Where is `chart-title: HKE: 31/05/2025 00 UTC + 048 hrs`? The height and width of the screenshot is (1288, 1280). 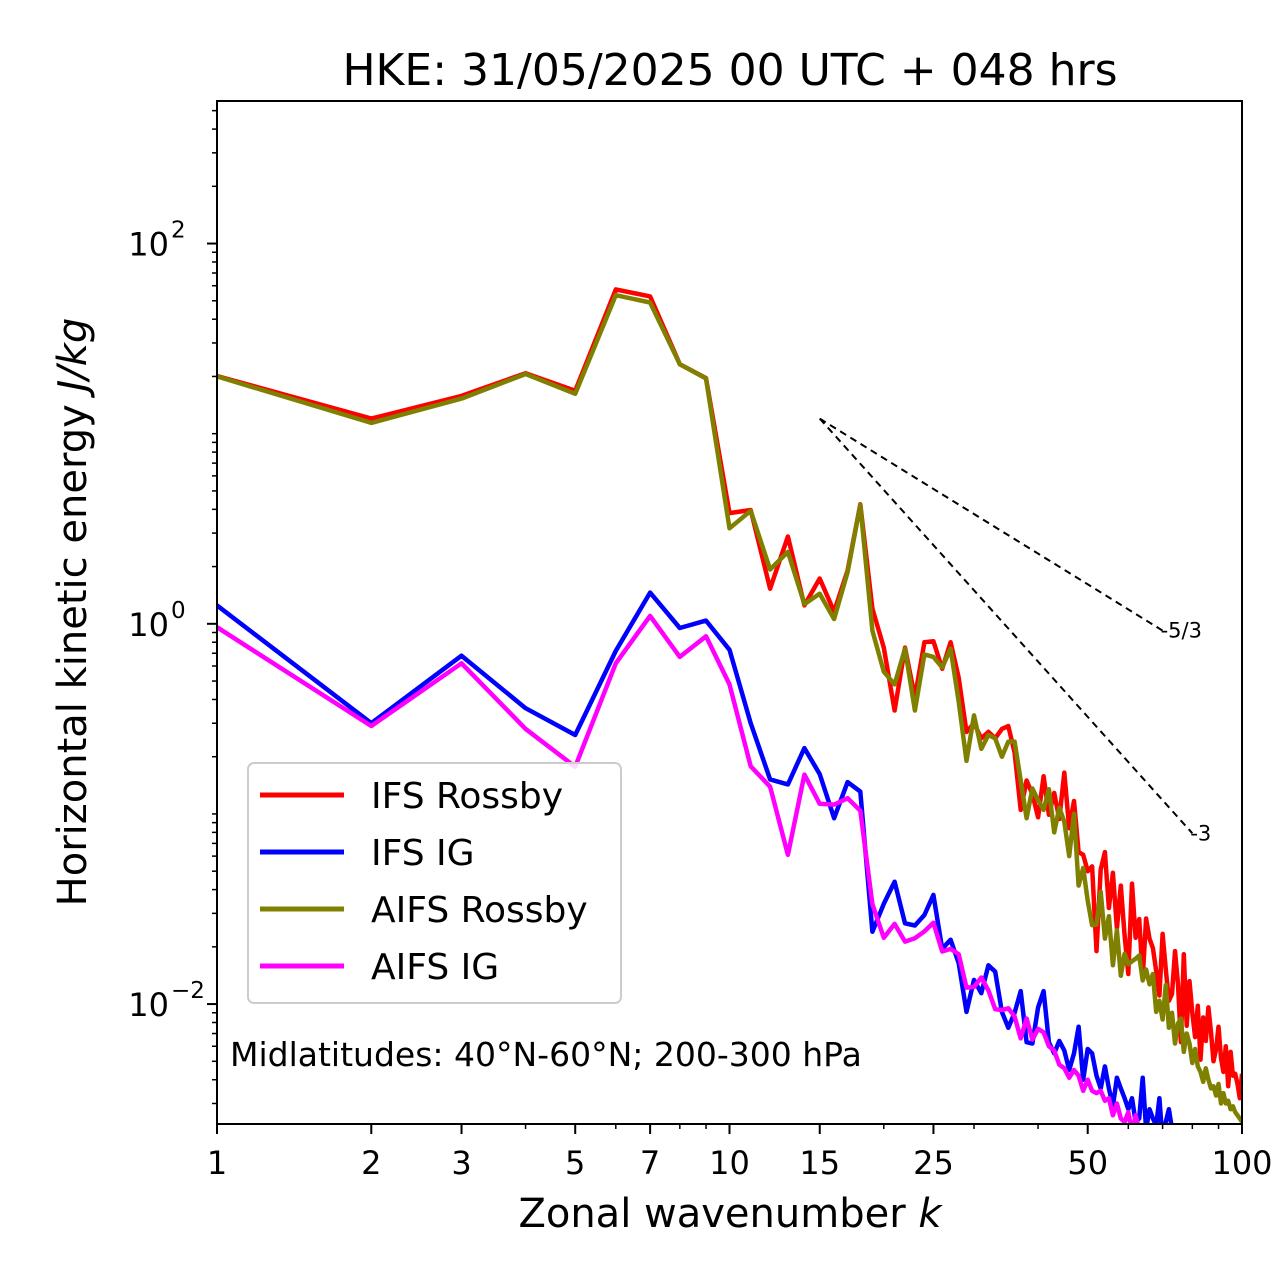
chart-title: HKE: 31/05/2025 00 UTC + 048 hrs is located at coordinates (729, 70).